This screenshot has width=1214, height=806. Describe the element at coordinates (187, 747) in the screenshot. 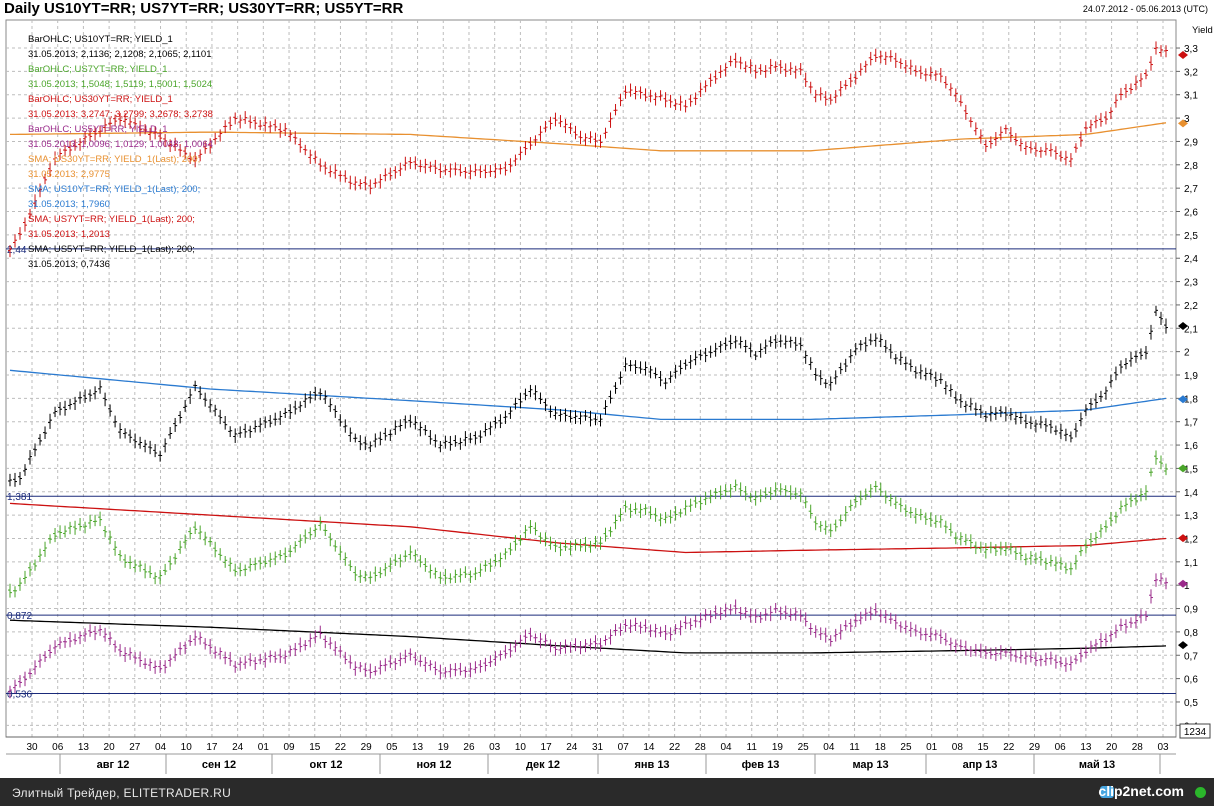

I see `x-day-label: 10` at that location.